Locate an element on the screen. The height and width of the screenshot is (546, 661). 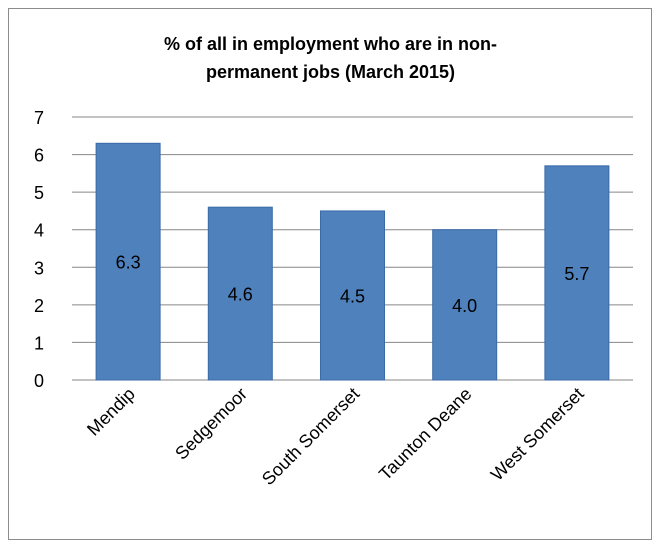
y-tick-label: 6 is located at coordinates (39, 156).